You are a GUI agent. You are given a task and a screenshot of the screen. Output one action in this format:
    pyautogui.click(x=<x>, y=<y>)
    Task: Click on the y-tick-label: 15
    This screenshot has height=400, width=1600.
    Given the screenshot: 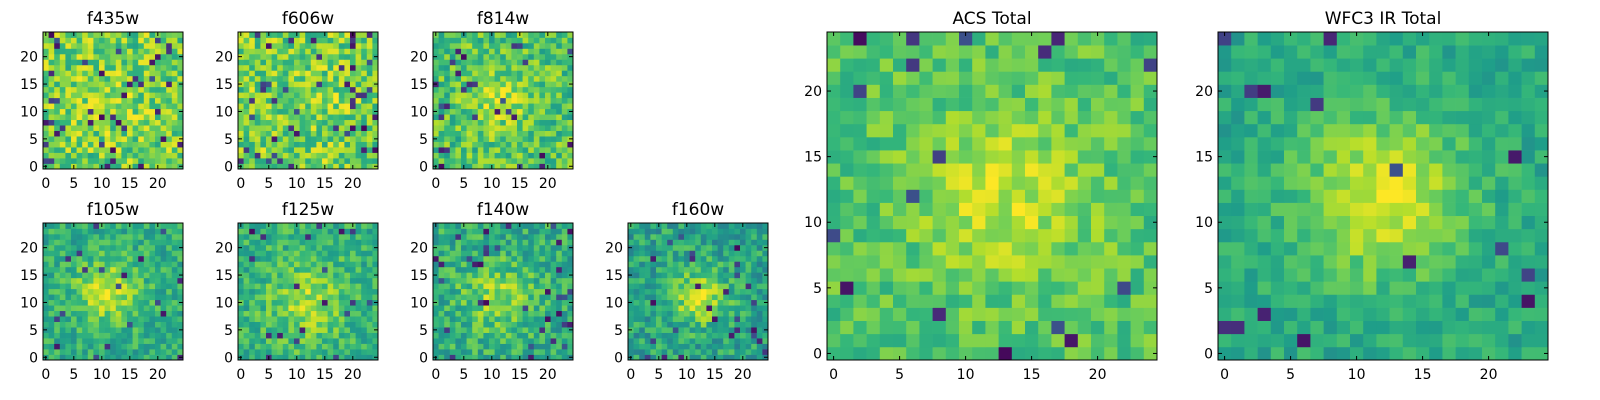 What is the action you would take?
    pyautogui.click(x=614, y=276)
    